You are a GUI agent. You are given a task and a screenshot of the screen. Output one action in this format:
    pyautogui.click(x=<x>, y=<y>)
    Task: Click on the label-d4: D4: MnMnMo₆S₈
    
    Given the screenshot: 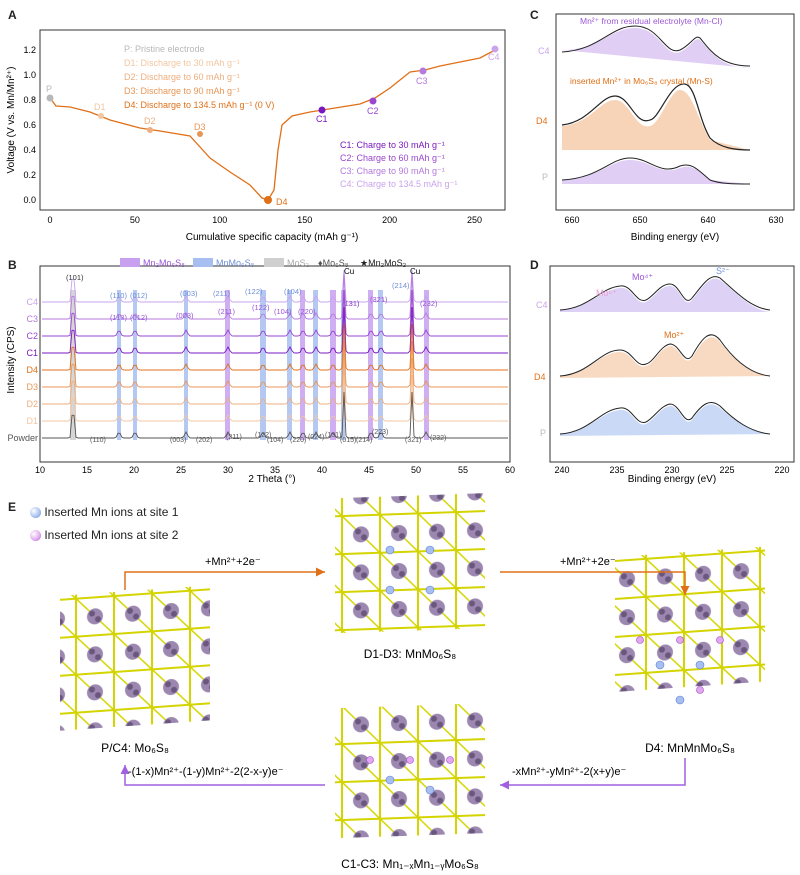 What is the action you would take?
    pyautogui.click(x=690, y=748)
    